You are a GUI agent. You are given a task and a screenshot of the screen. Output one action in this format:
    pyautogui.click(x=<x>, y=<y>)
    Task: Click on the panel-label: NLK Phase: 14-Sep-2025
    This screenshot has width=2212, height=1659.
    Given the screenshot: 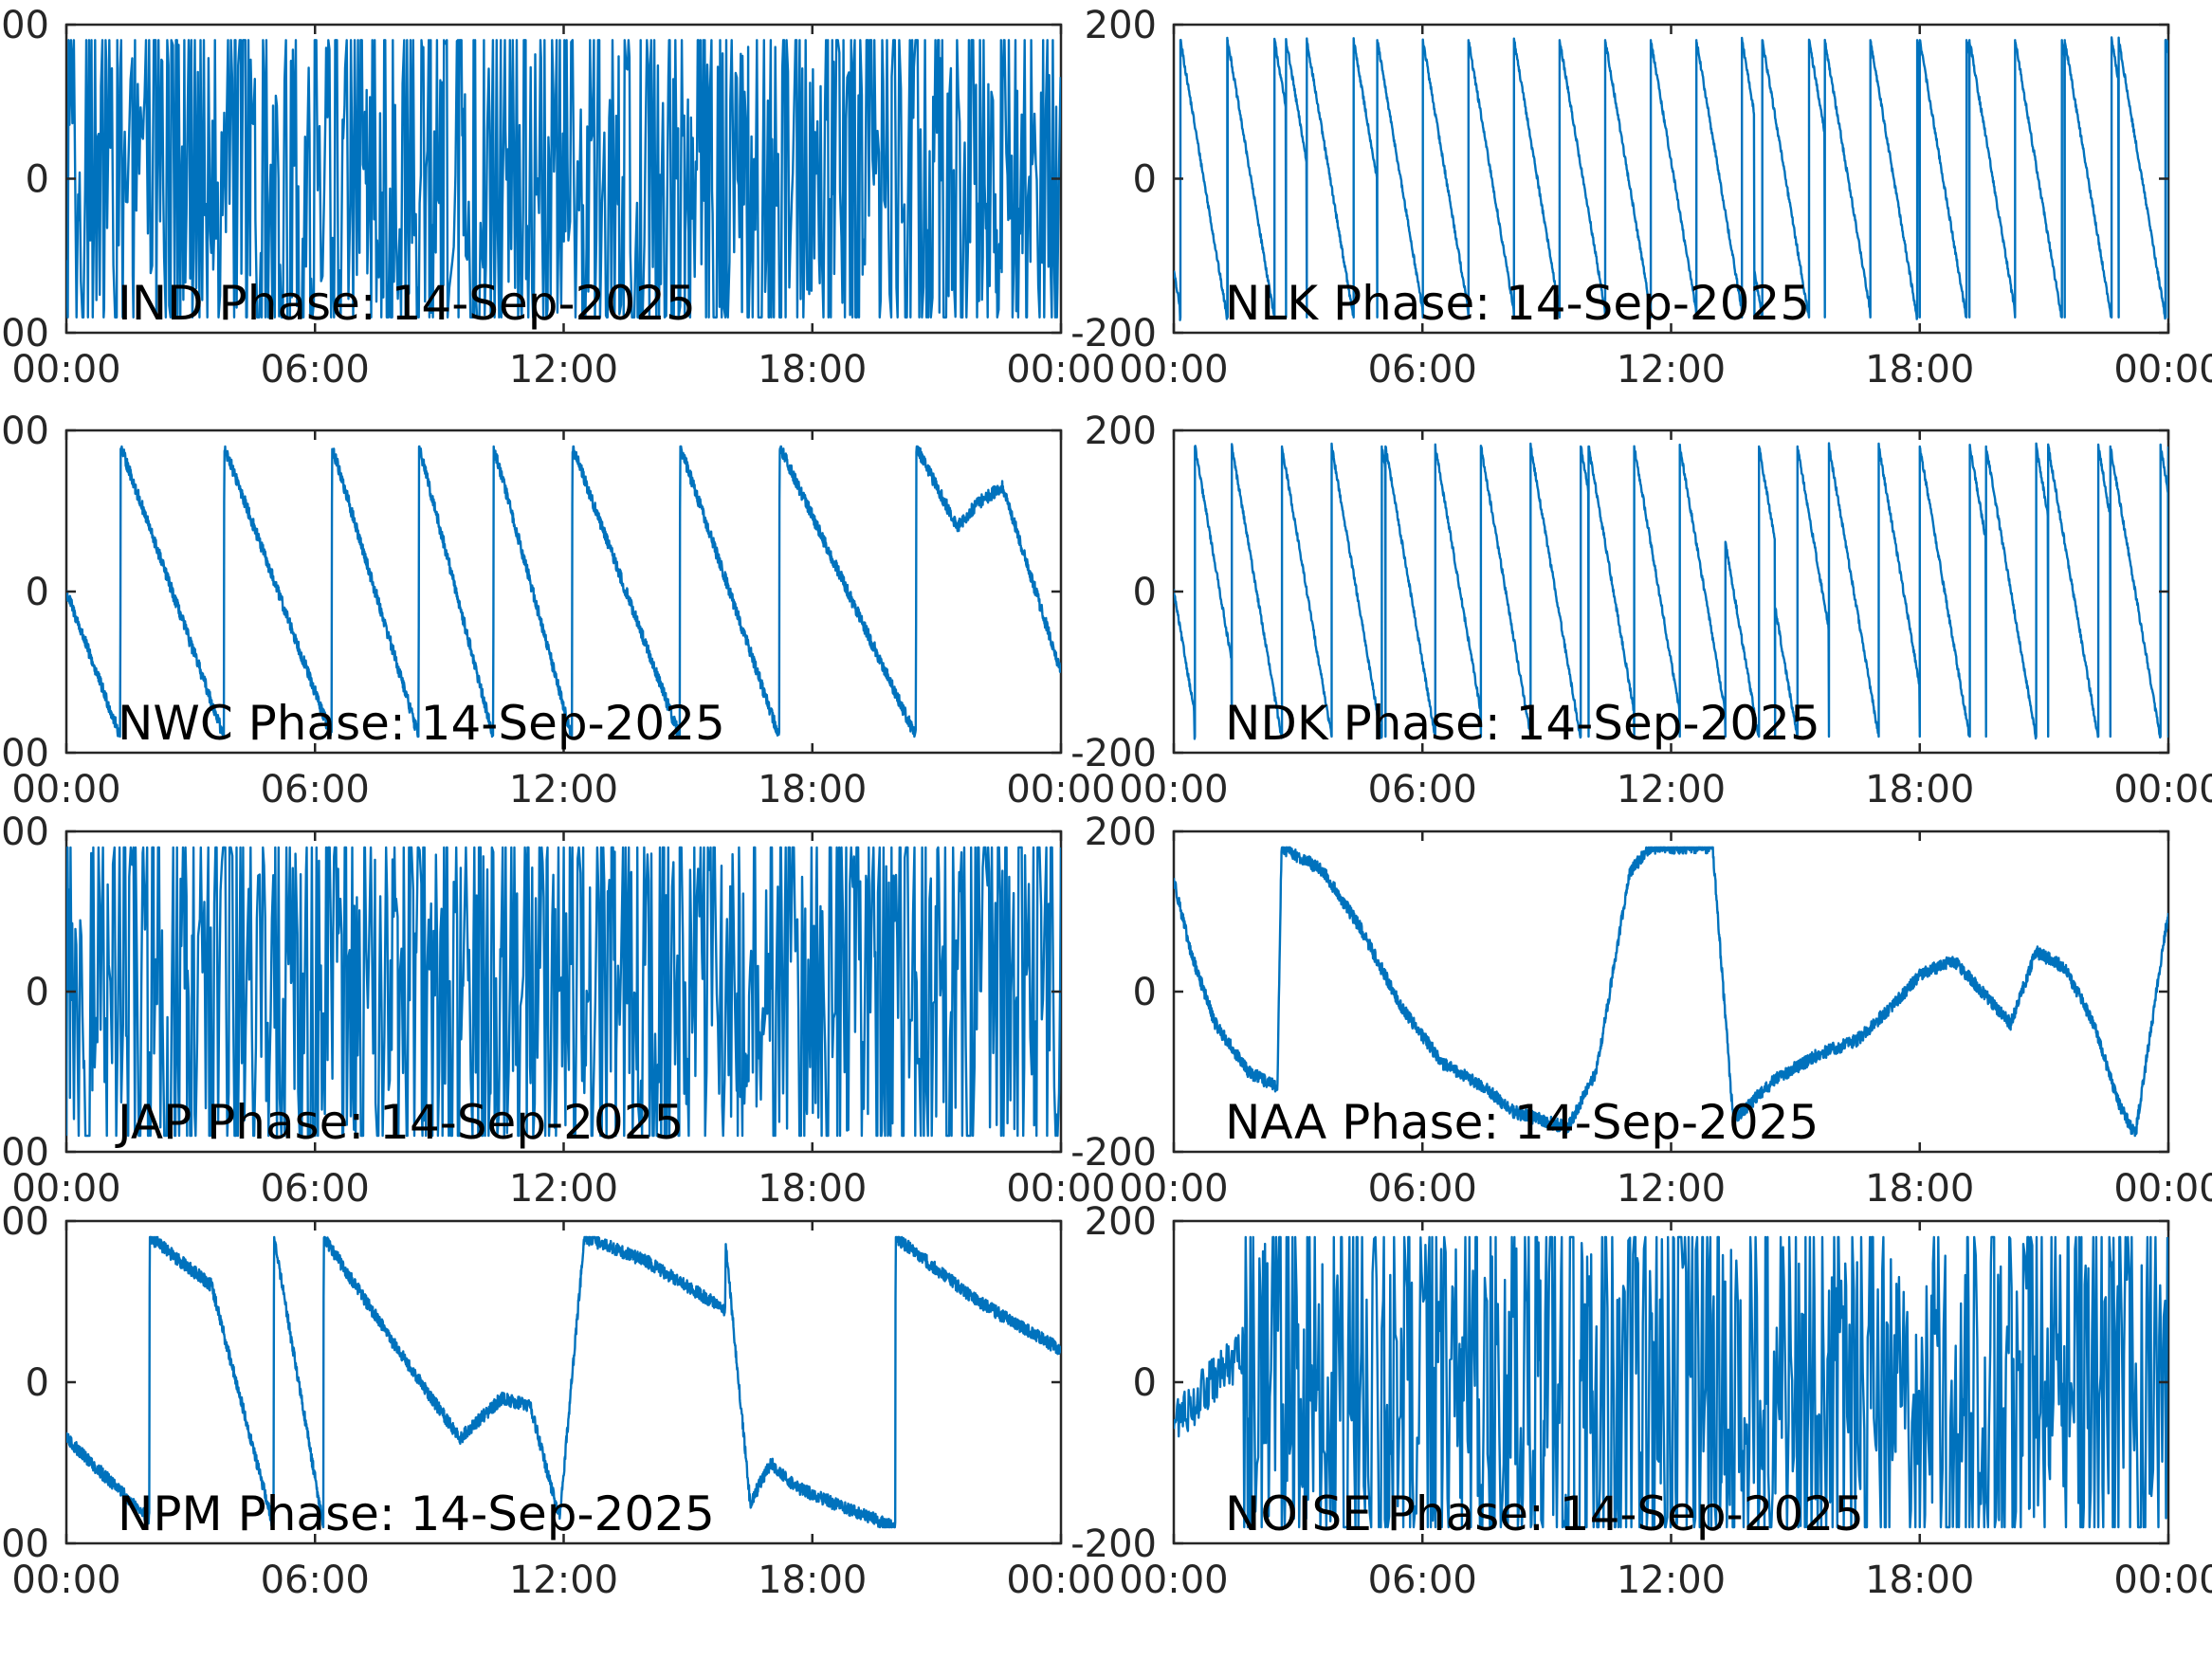 What is the action you would take?
    pyautogui.click(x=1517, y=303)
    